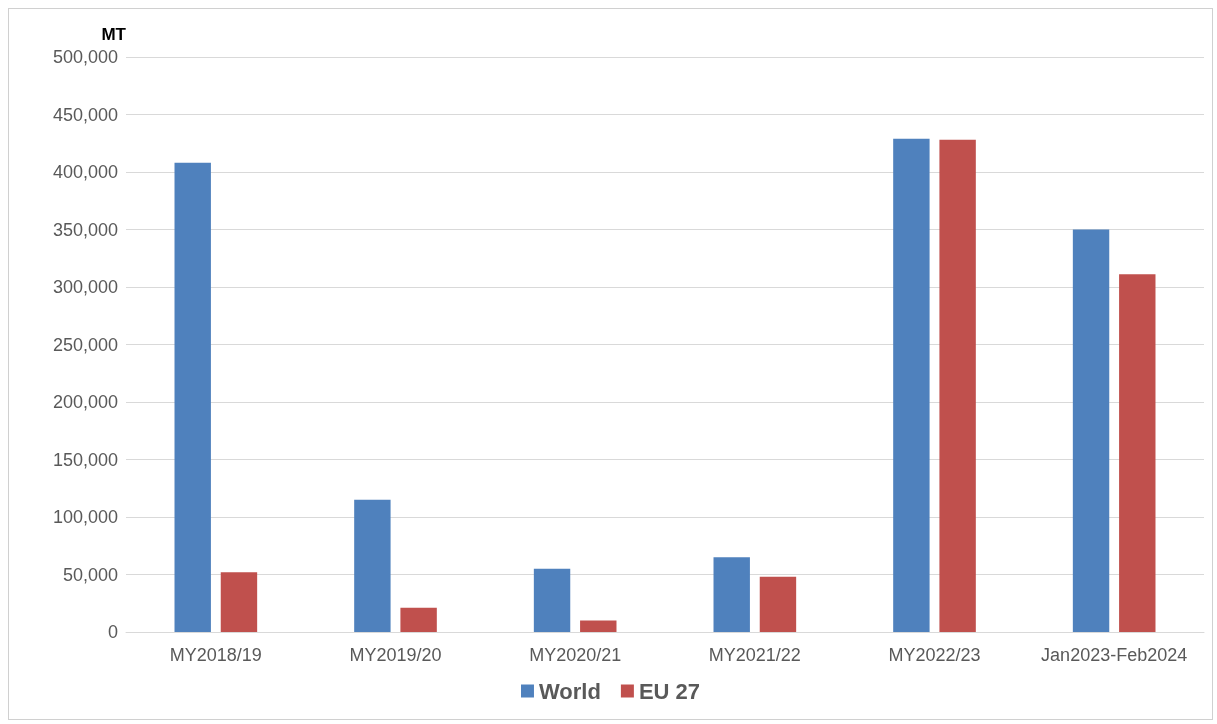 Image resolution: width=1217 pixels, height=724 pixels. What do you see at coordinates (215, 655) in the screenshot?
I see `x-tick-label: MY2018/19` at bounding box center [215, 655].